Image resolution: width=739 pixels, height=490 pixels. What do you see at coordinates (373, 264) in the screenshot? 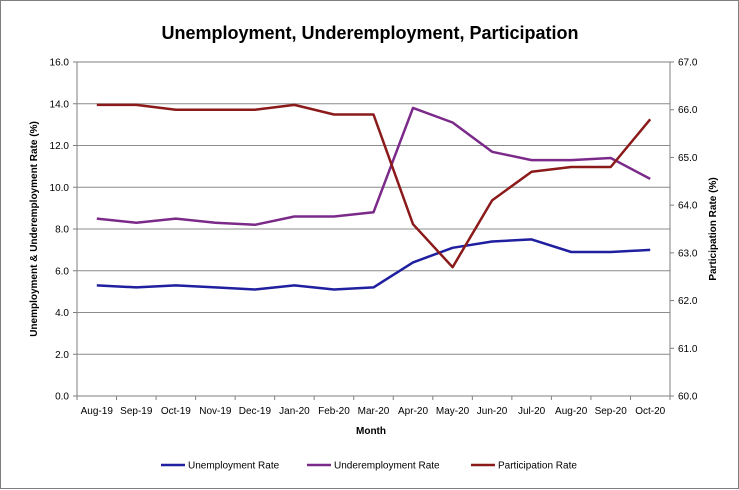
I see `series-line-unemployment-rate` at bounding box center [373, 264].